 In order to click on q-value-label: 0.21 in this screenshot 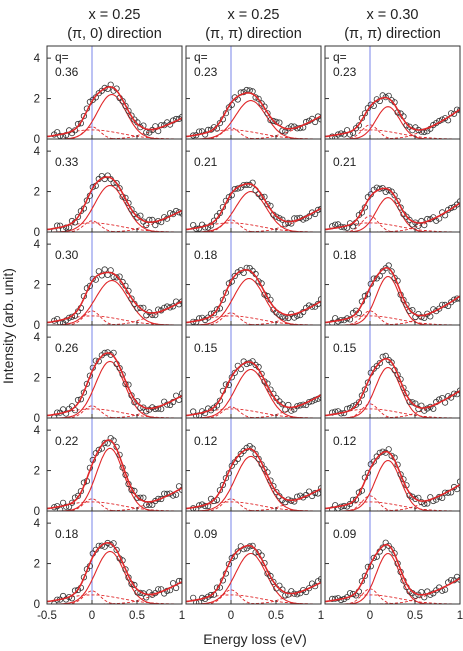, I will do `click(345, 162)`.